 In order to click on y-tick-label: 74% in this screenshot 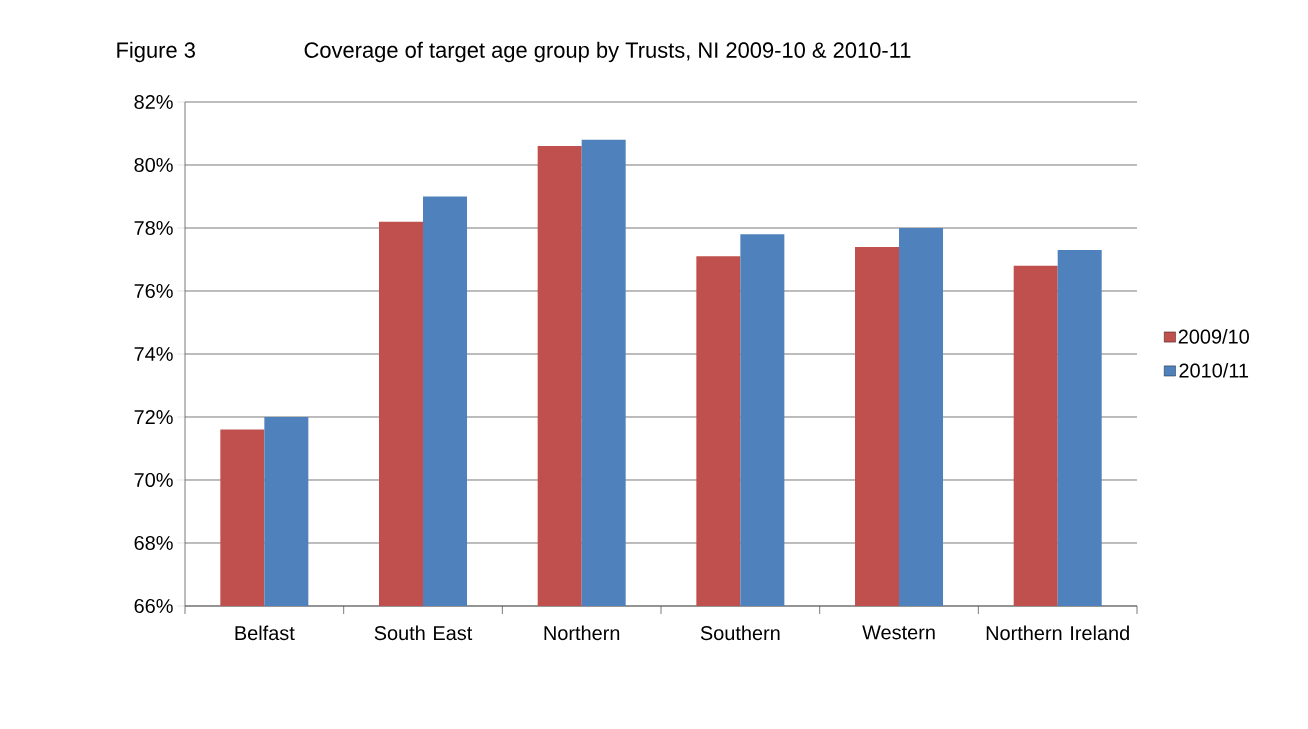, I will do `click(153, 354)`.